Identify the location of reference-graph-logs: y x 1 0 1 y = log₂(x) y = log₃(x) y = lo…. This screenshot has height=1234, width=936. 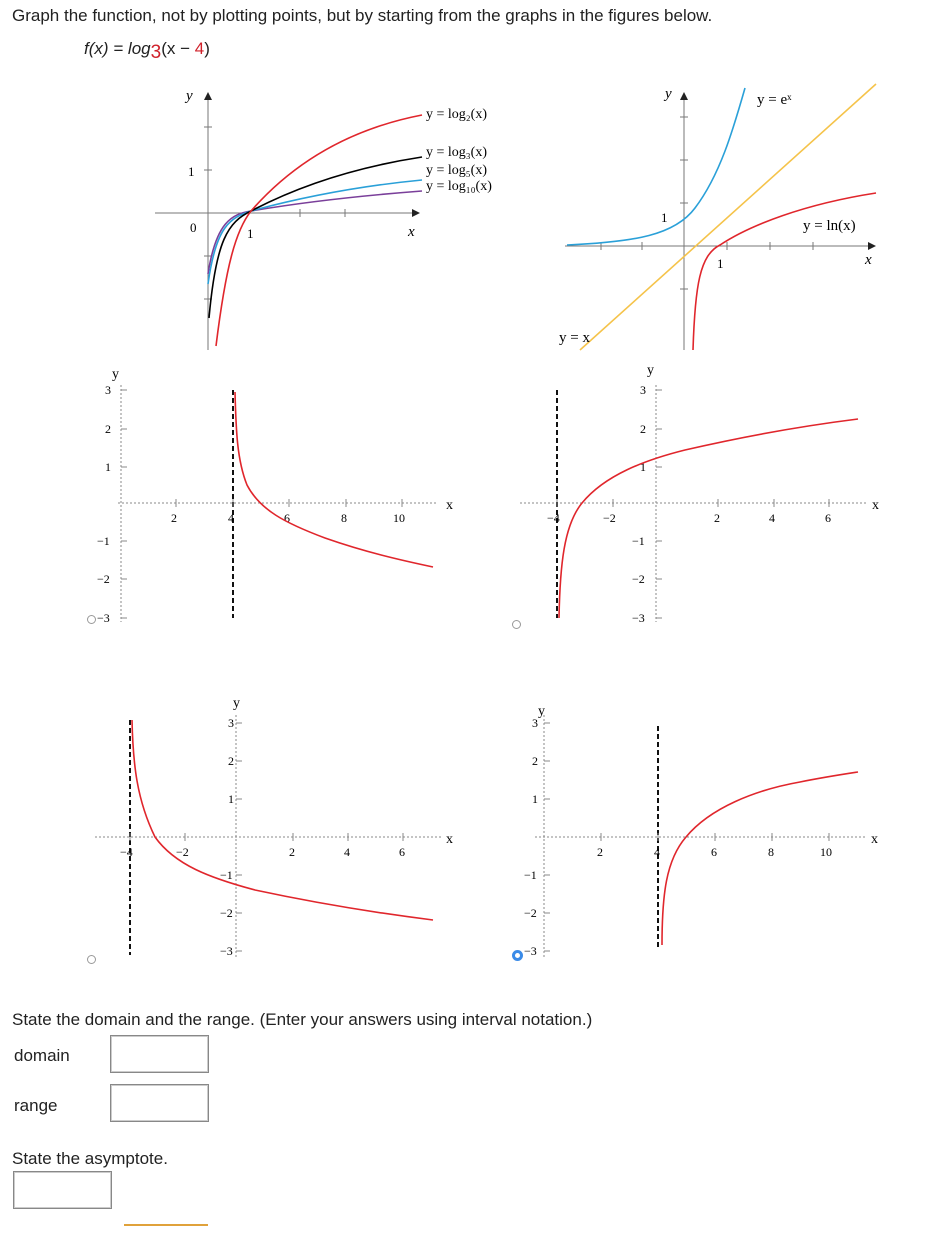
(323, 219).